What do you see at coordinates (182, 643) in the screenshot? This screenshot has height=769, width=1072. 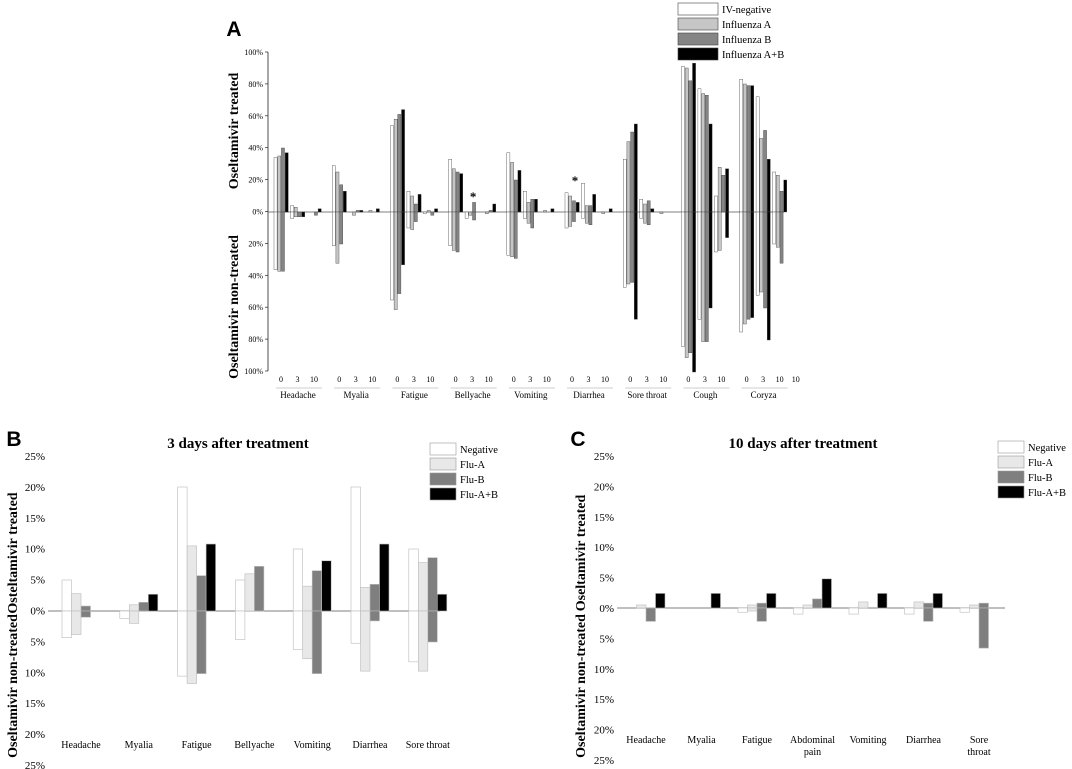 I see `panel-b-bar-negative-nontreated` at bounding box center [182, 643].